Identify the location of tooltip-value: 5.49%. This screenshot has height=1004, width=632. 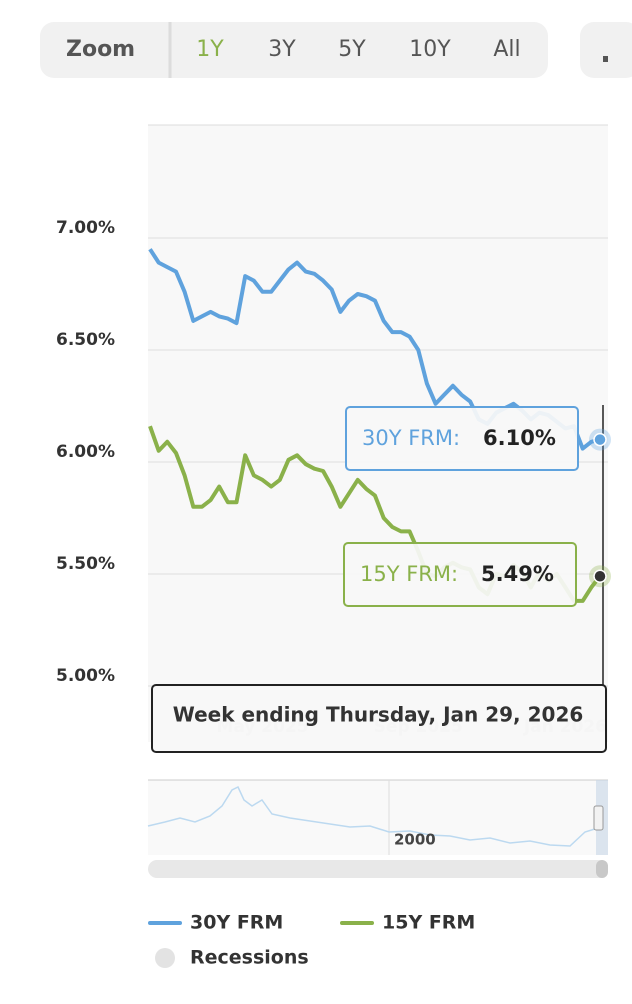
(517, 574).